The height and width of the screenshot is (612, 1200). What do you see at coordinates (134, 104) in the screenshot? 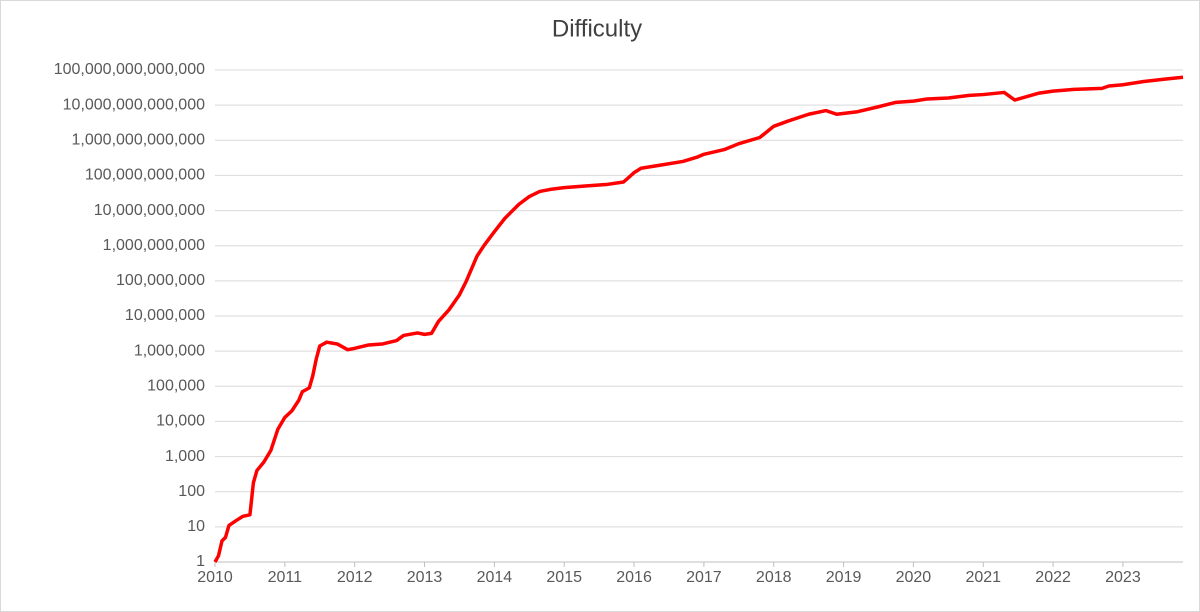
I see `y-tick-label: 10,000,000,000,000` at bounding box center [134, 104].